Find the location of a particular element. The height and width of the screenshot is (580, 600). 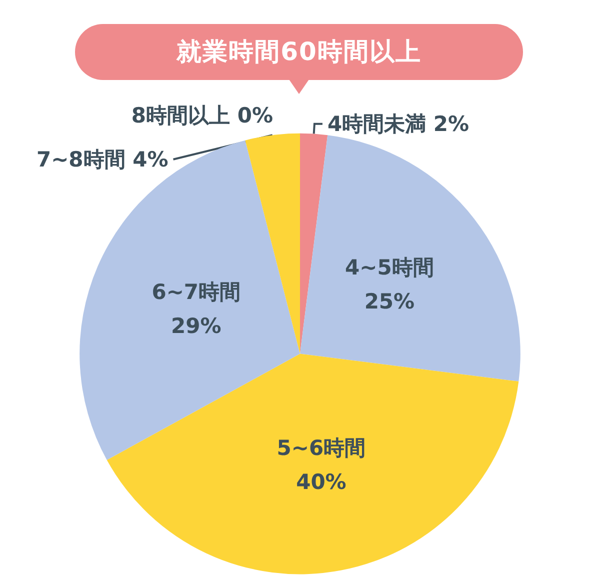

chart-title: 就業時間60時間以上 is located at coordinates (299, 52).